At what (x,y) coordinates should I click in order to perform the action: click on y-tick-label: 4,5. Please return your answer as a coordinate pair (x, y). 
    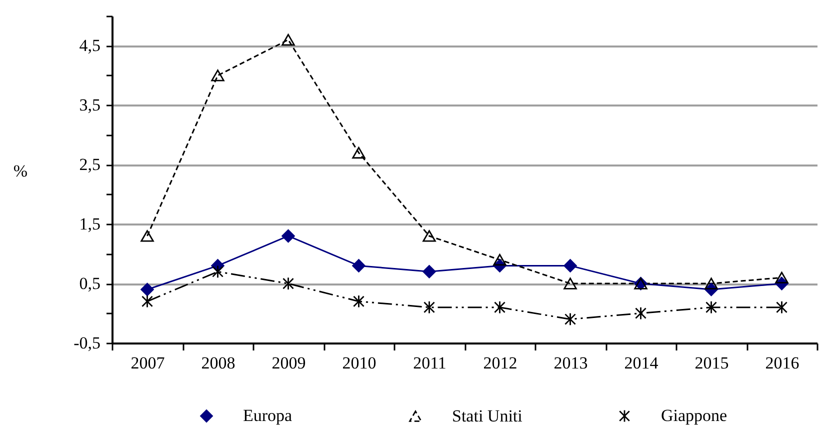
    Looking at the image, I should click on (89, 46).